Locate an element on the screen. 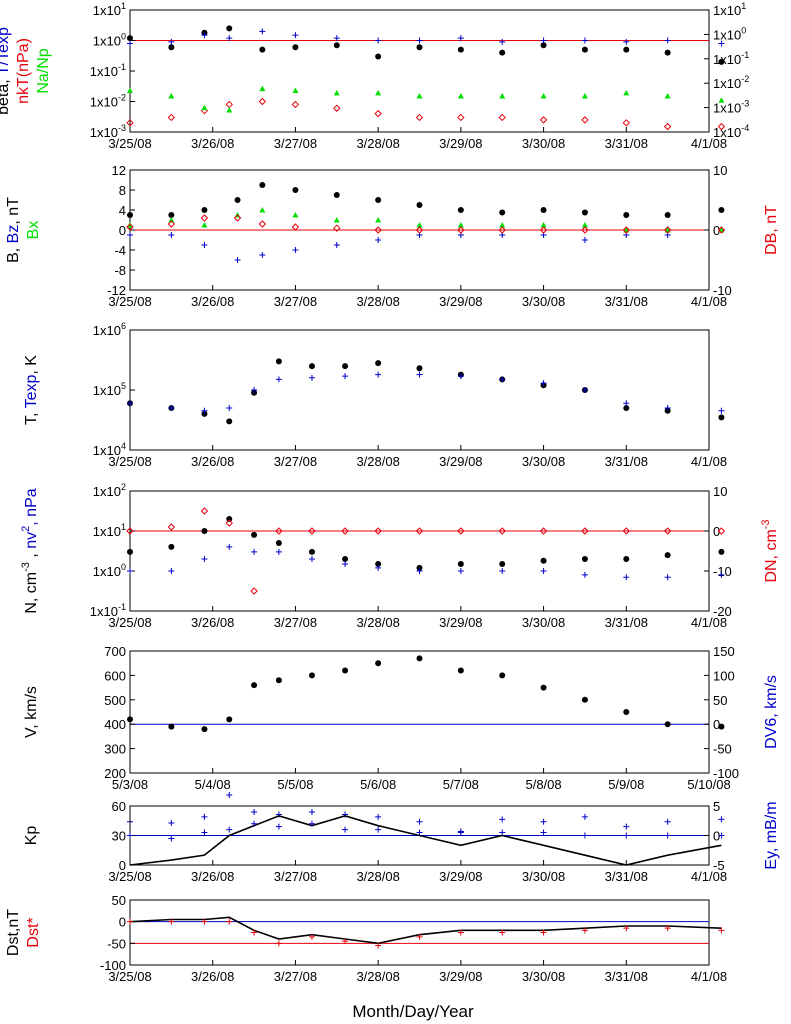  y2-tick-label: 1x10⁻¹ is located at coordinates (731, 58).